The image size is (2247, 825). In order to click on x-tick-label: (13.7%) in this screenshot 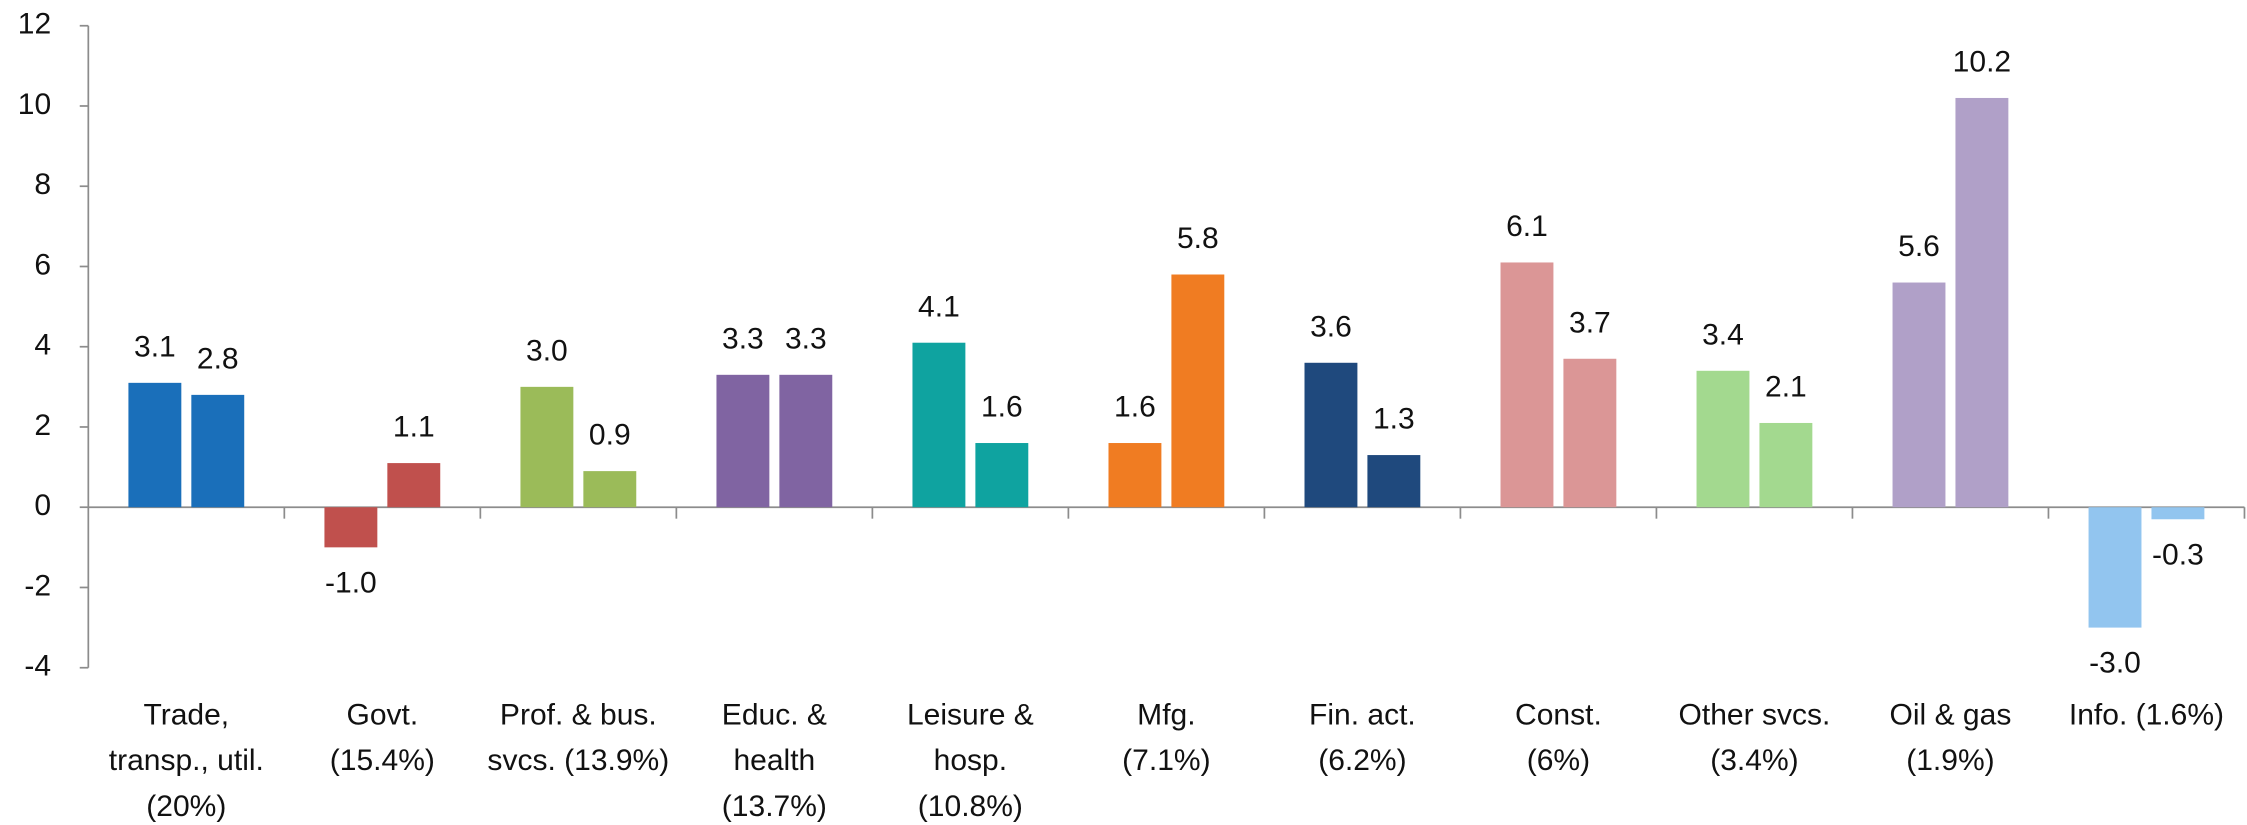, I will do `click(774, 806)`.